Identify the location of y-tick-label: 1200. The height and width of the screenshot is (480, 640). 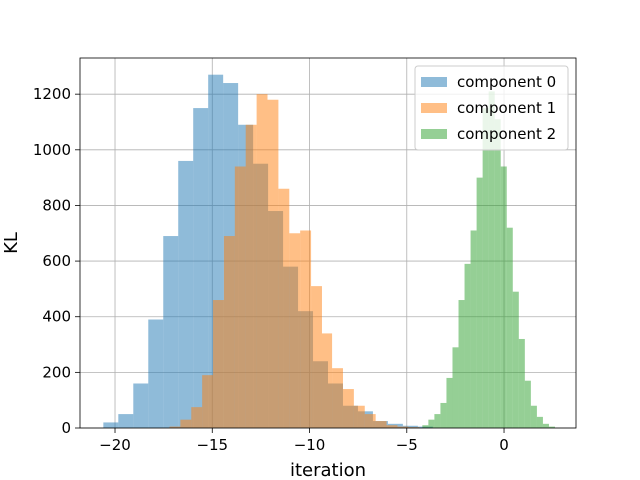
(52, 94).